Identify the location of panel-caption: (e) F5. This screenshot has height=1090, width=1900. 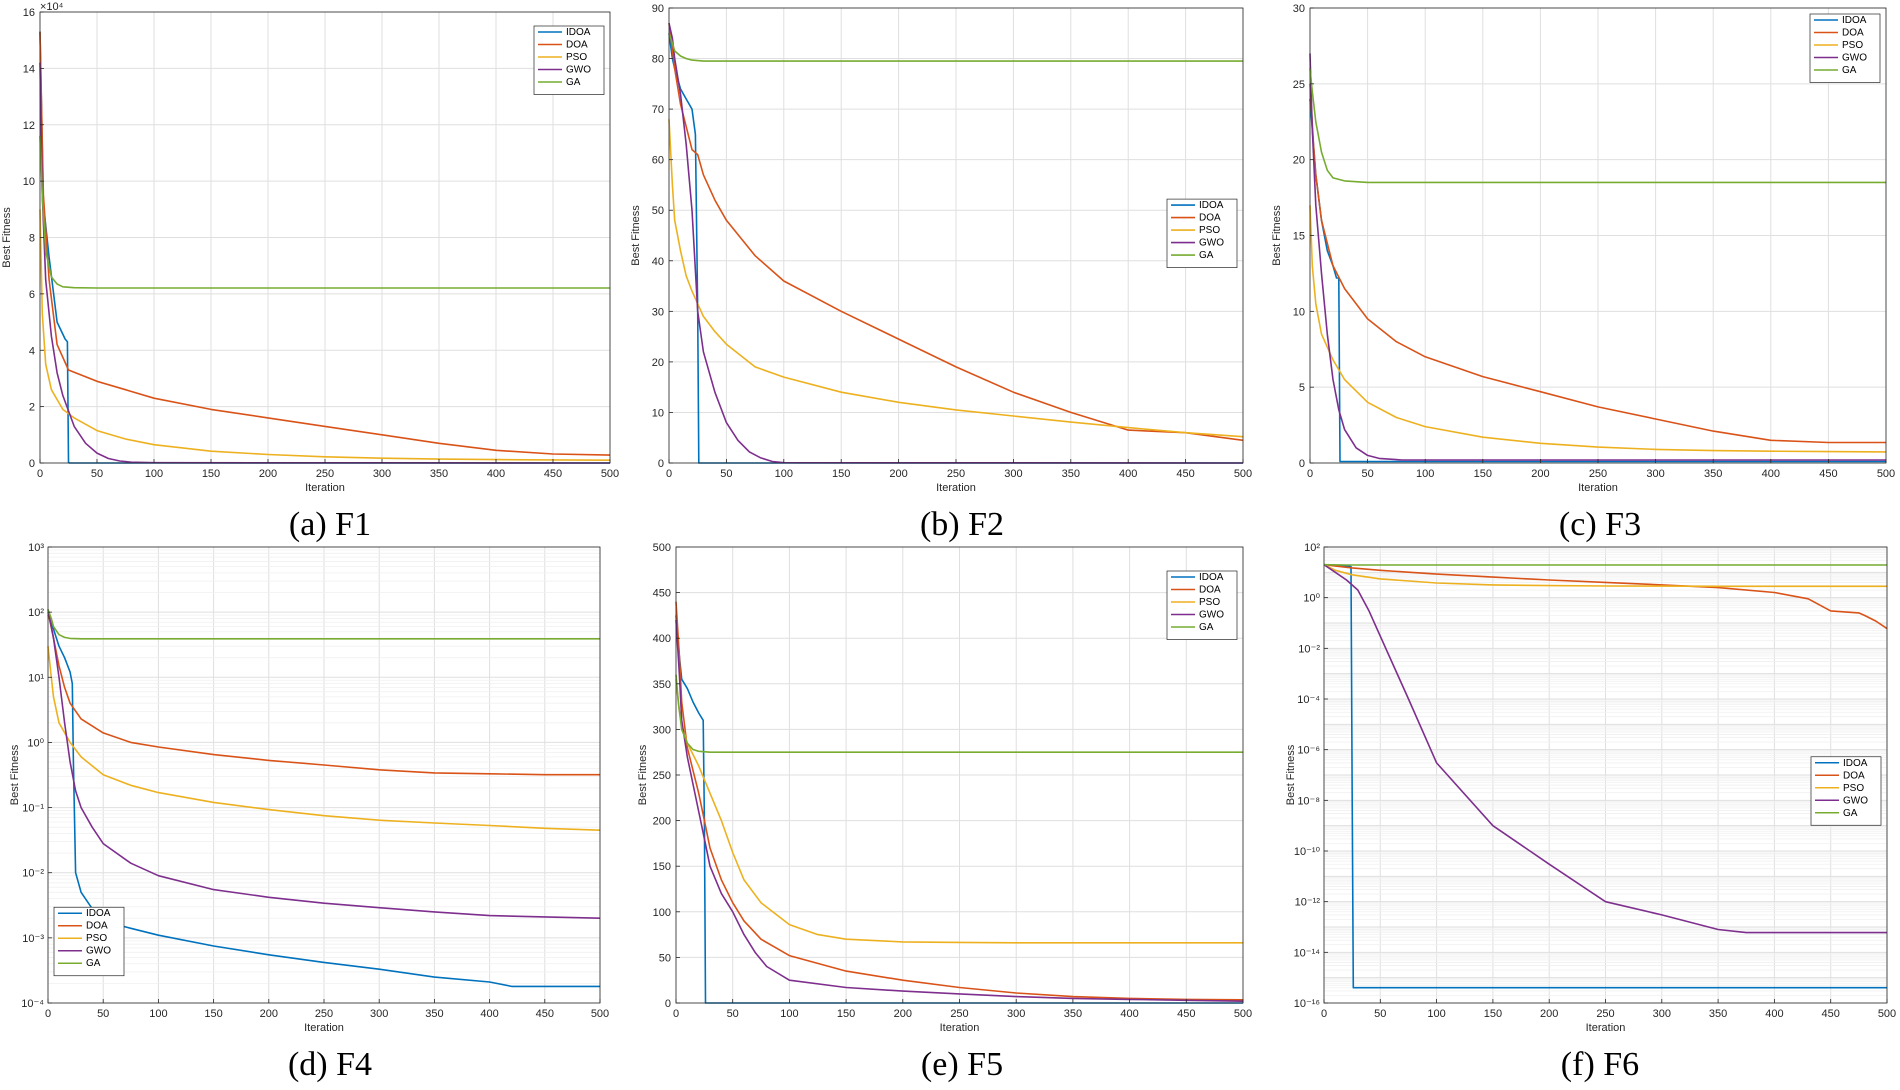
(962, 1064).